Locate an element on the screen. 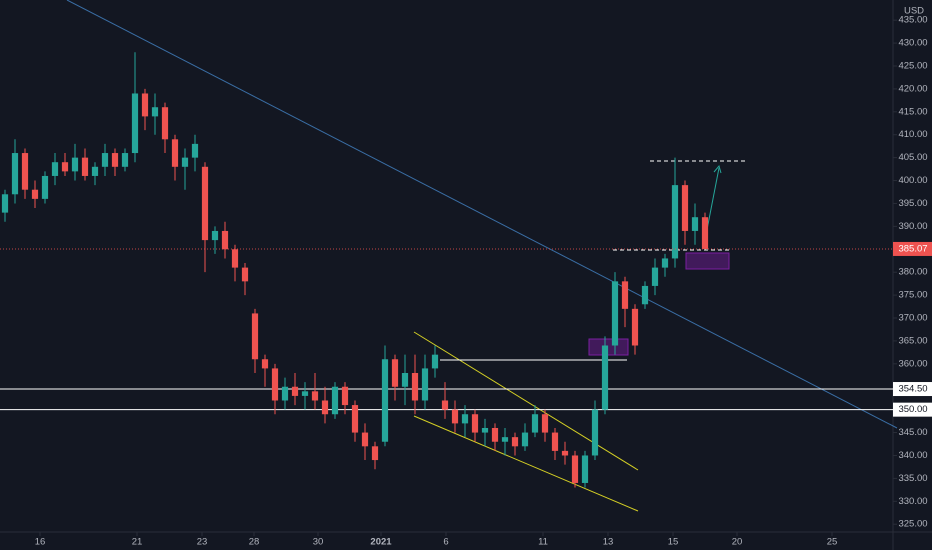  y-tick-label: 435.00 is located at coordinates (912, 20).